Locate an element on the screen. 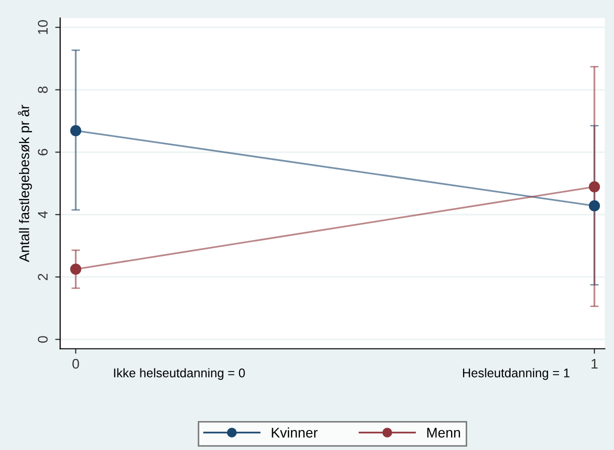  y-tick-label: 6 is located at coordinates (43, 152).